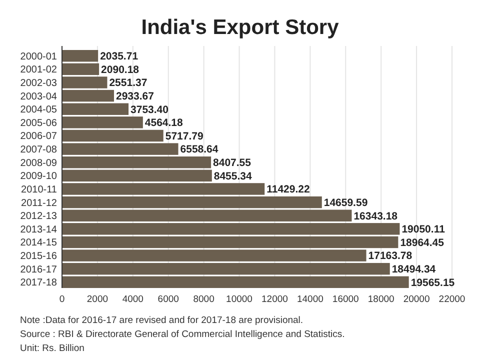  Describe the element at coordinates (288, 190) in the screenshot. I see `data-label: 11429.22` at that location.